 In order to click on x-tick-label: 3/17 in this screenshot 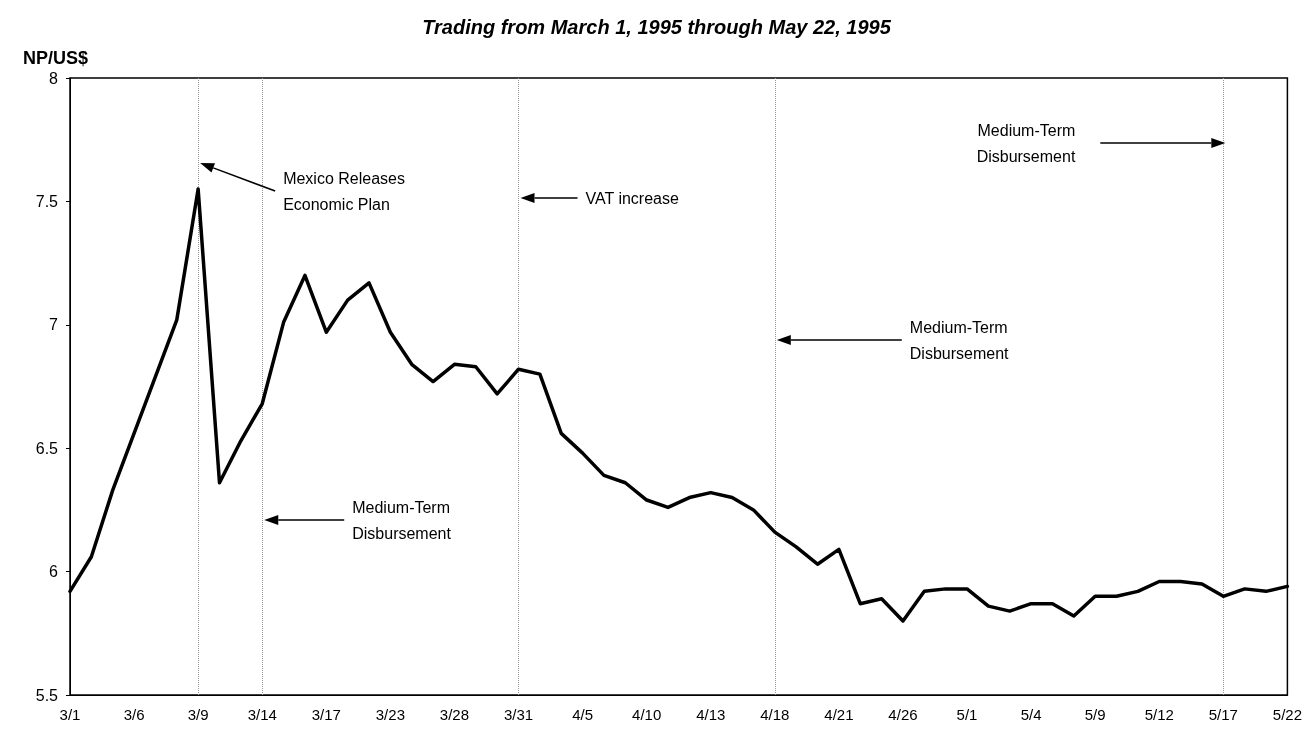, I will do `click(326, 714)`.